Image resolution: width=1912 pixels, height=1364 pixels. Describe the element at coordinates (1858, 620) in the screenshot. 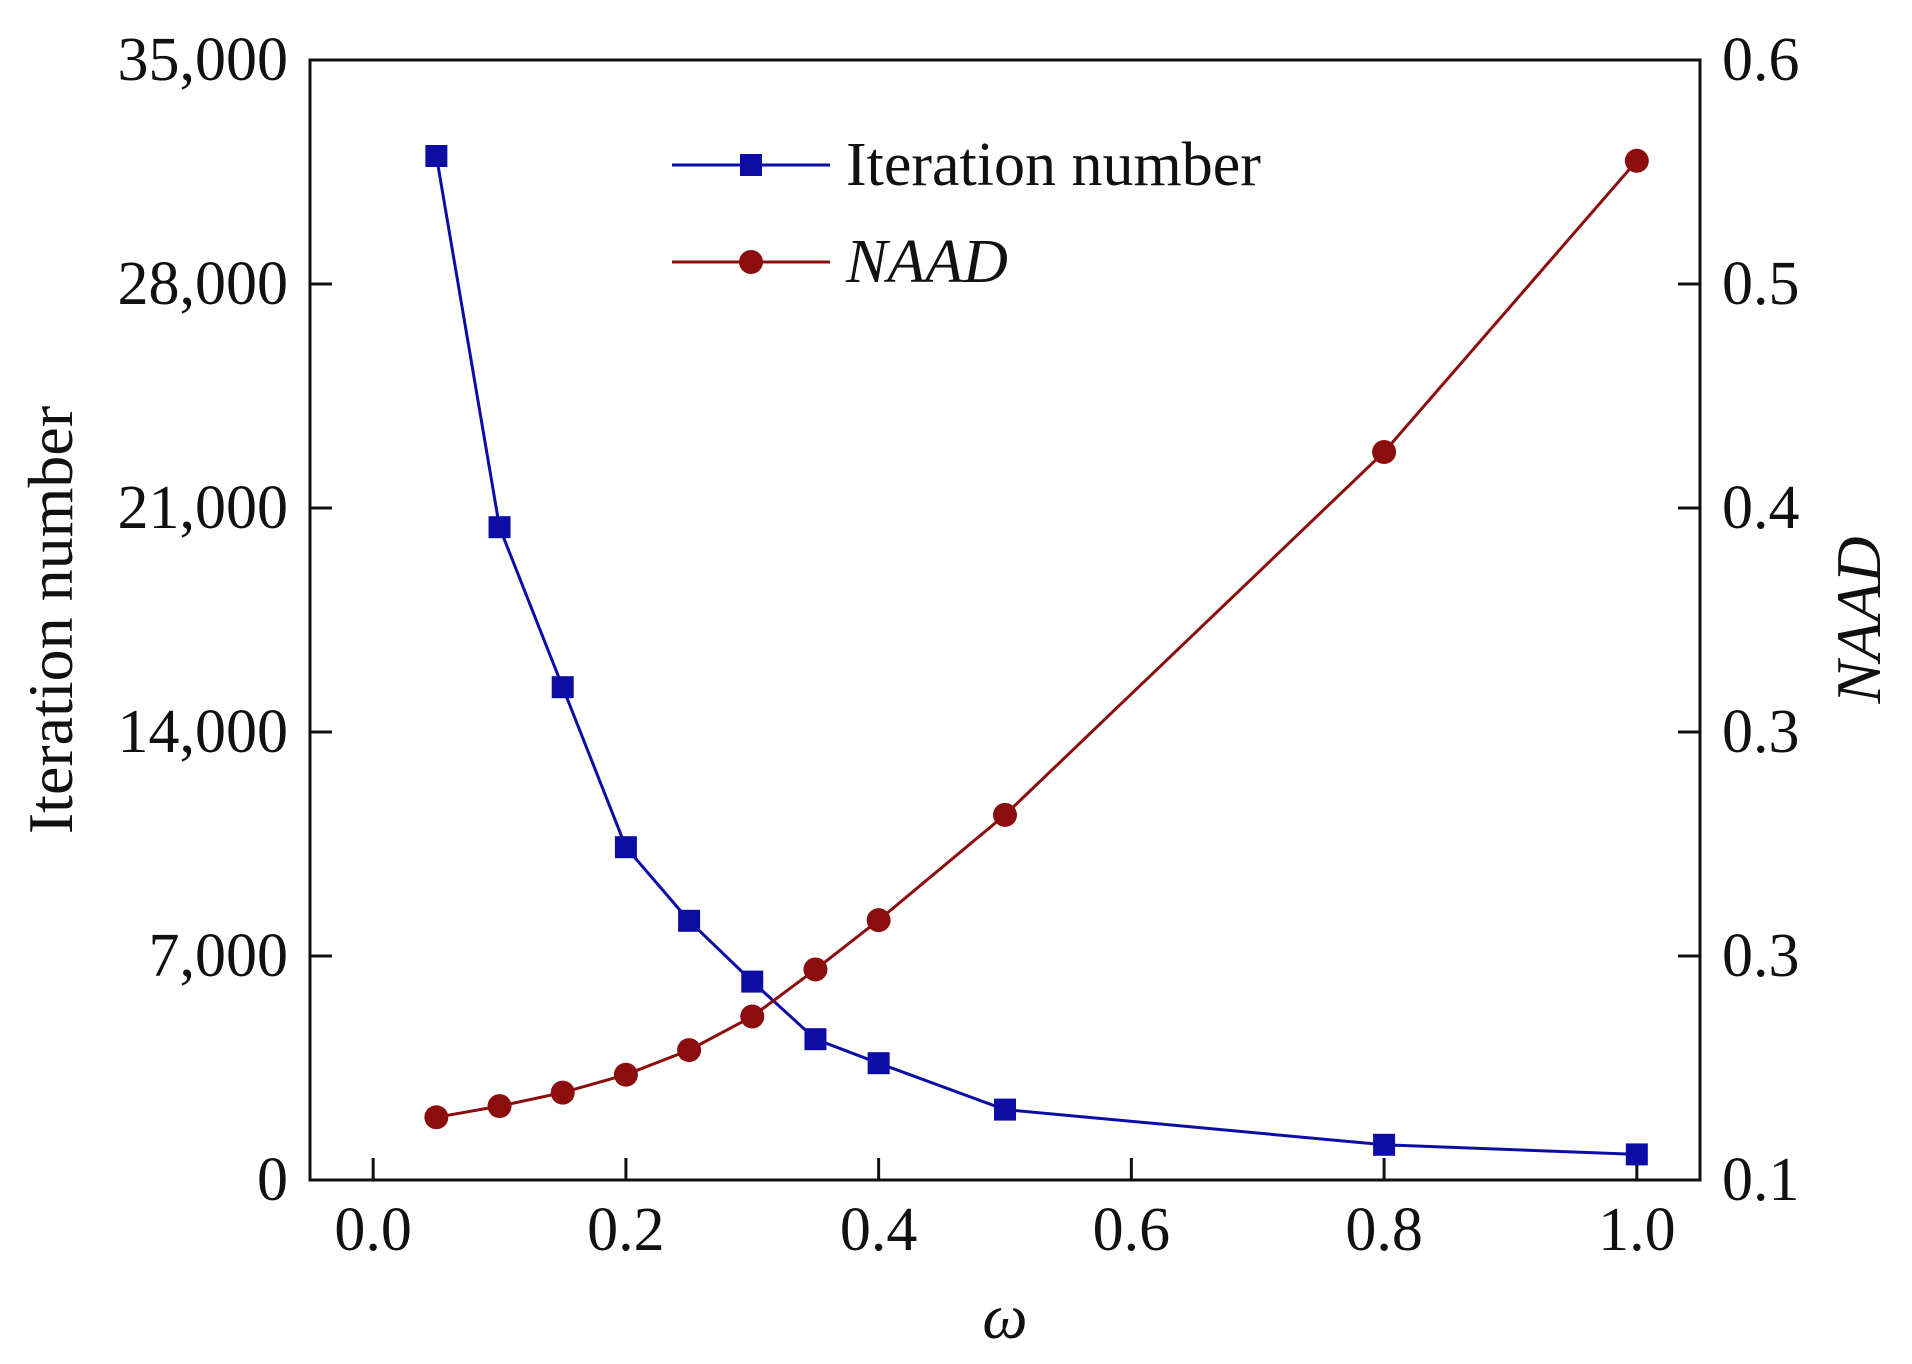

I see `y-right-axis-title: NAAD` at that location.